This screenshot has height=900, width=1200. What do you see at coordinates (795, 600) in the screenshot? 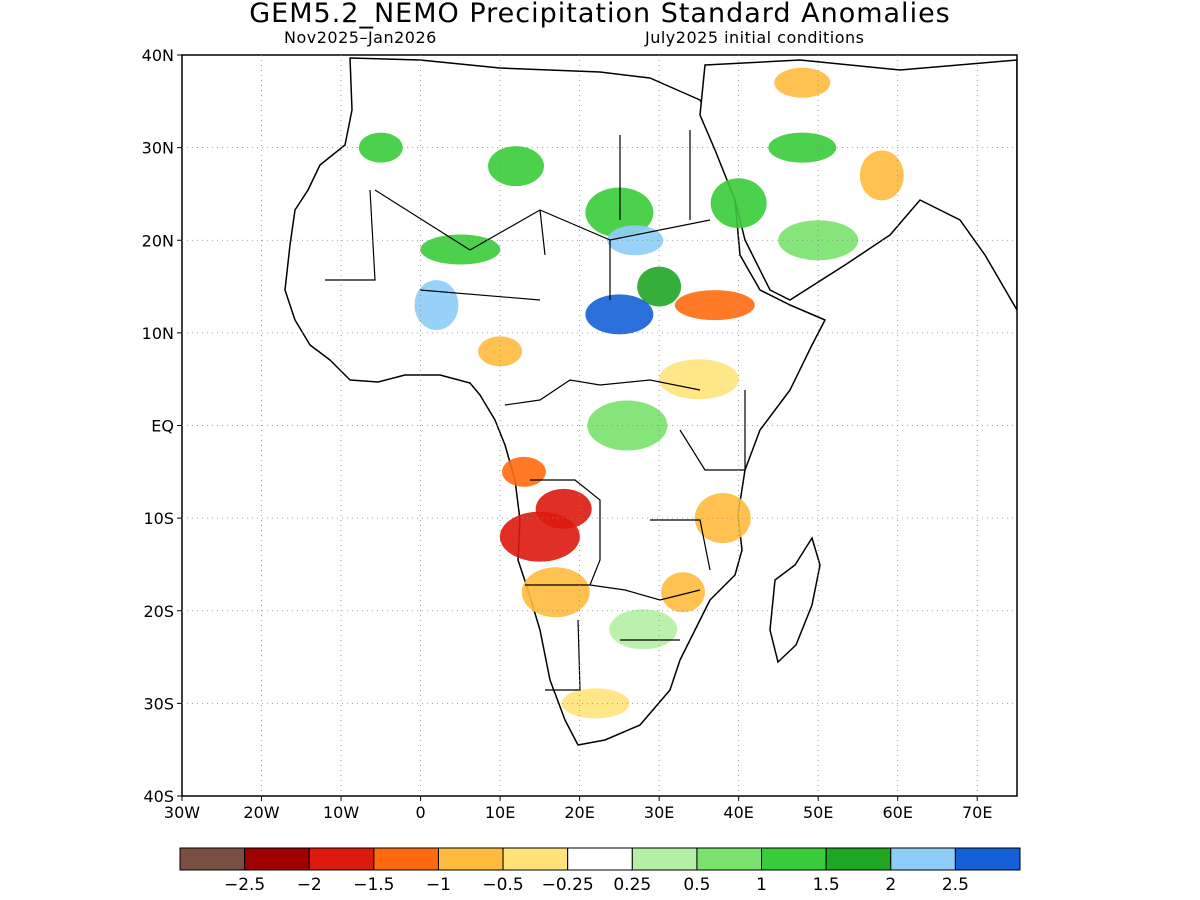
I see `madagascar-landmass` at bounding box center [795, 600].